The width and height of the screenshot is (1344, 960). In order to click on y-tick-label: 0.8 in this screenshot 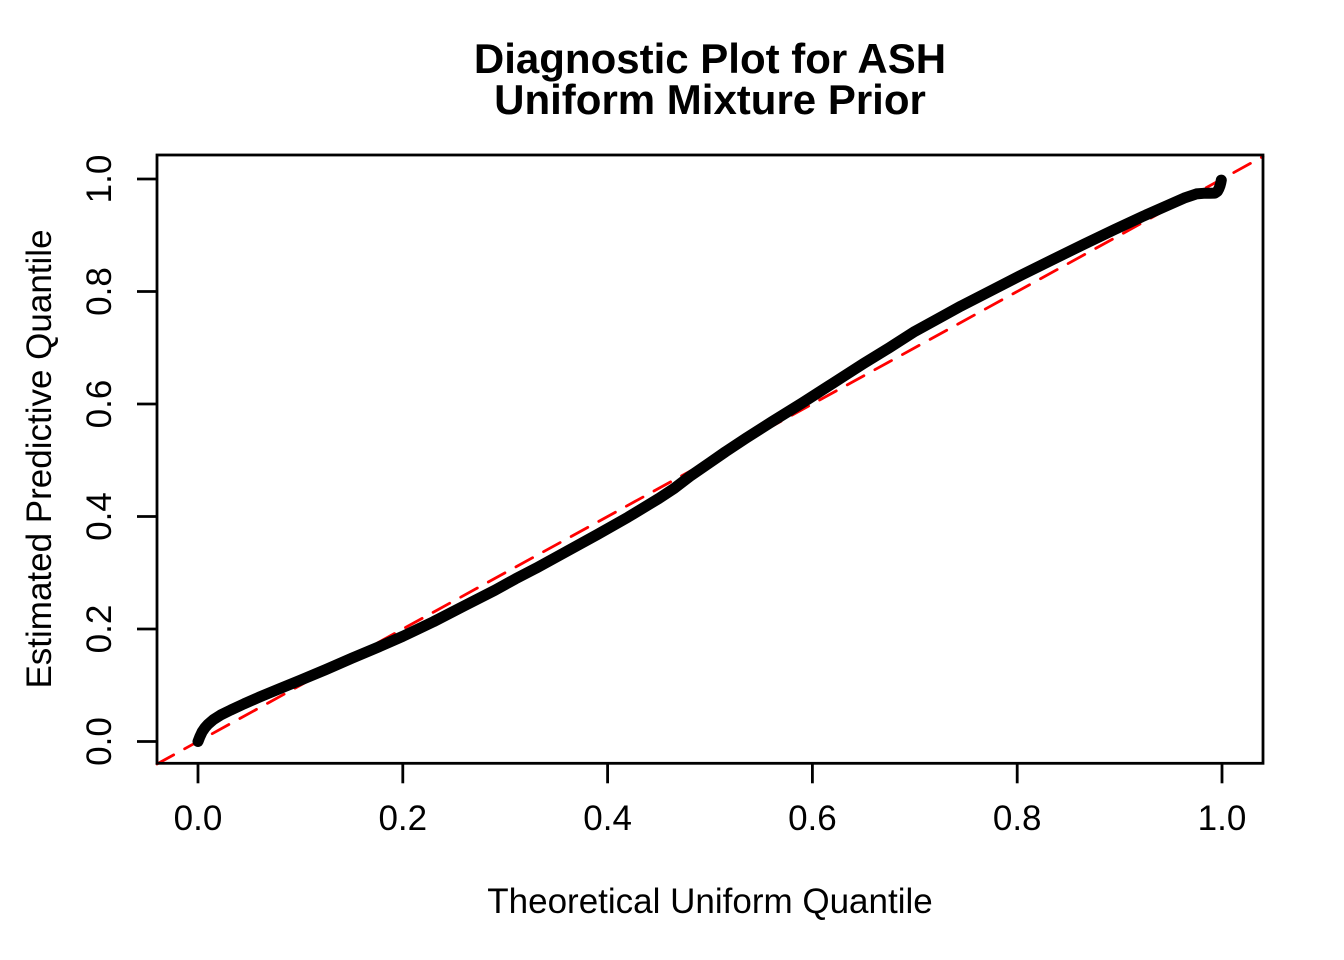, I will do `click(99, 291)`.